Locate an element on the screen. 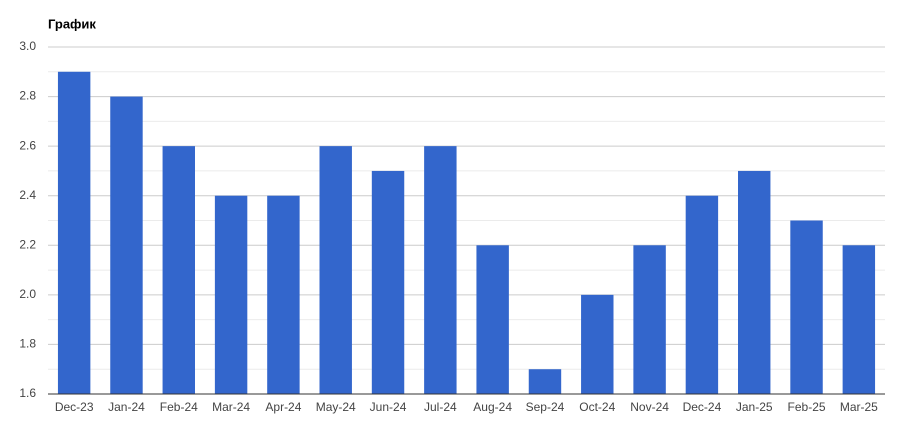 This screenshot has width=900, height=428. x-tick-label: Jul-24 is located at coordinates (440, 407).